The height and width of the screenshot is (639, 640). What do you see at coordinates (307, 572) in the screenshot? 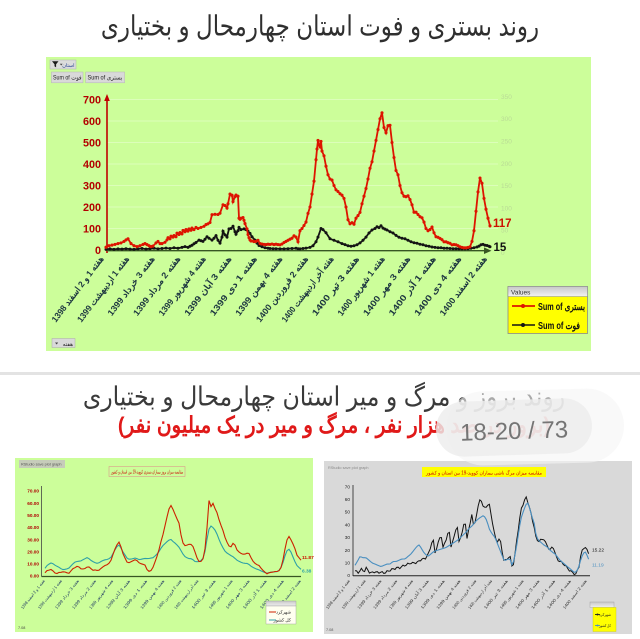
I see `svg-text: 6.38` at bounding box center [307, 572].